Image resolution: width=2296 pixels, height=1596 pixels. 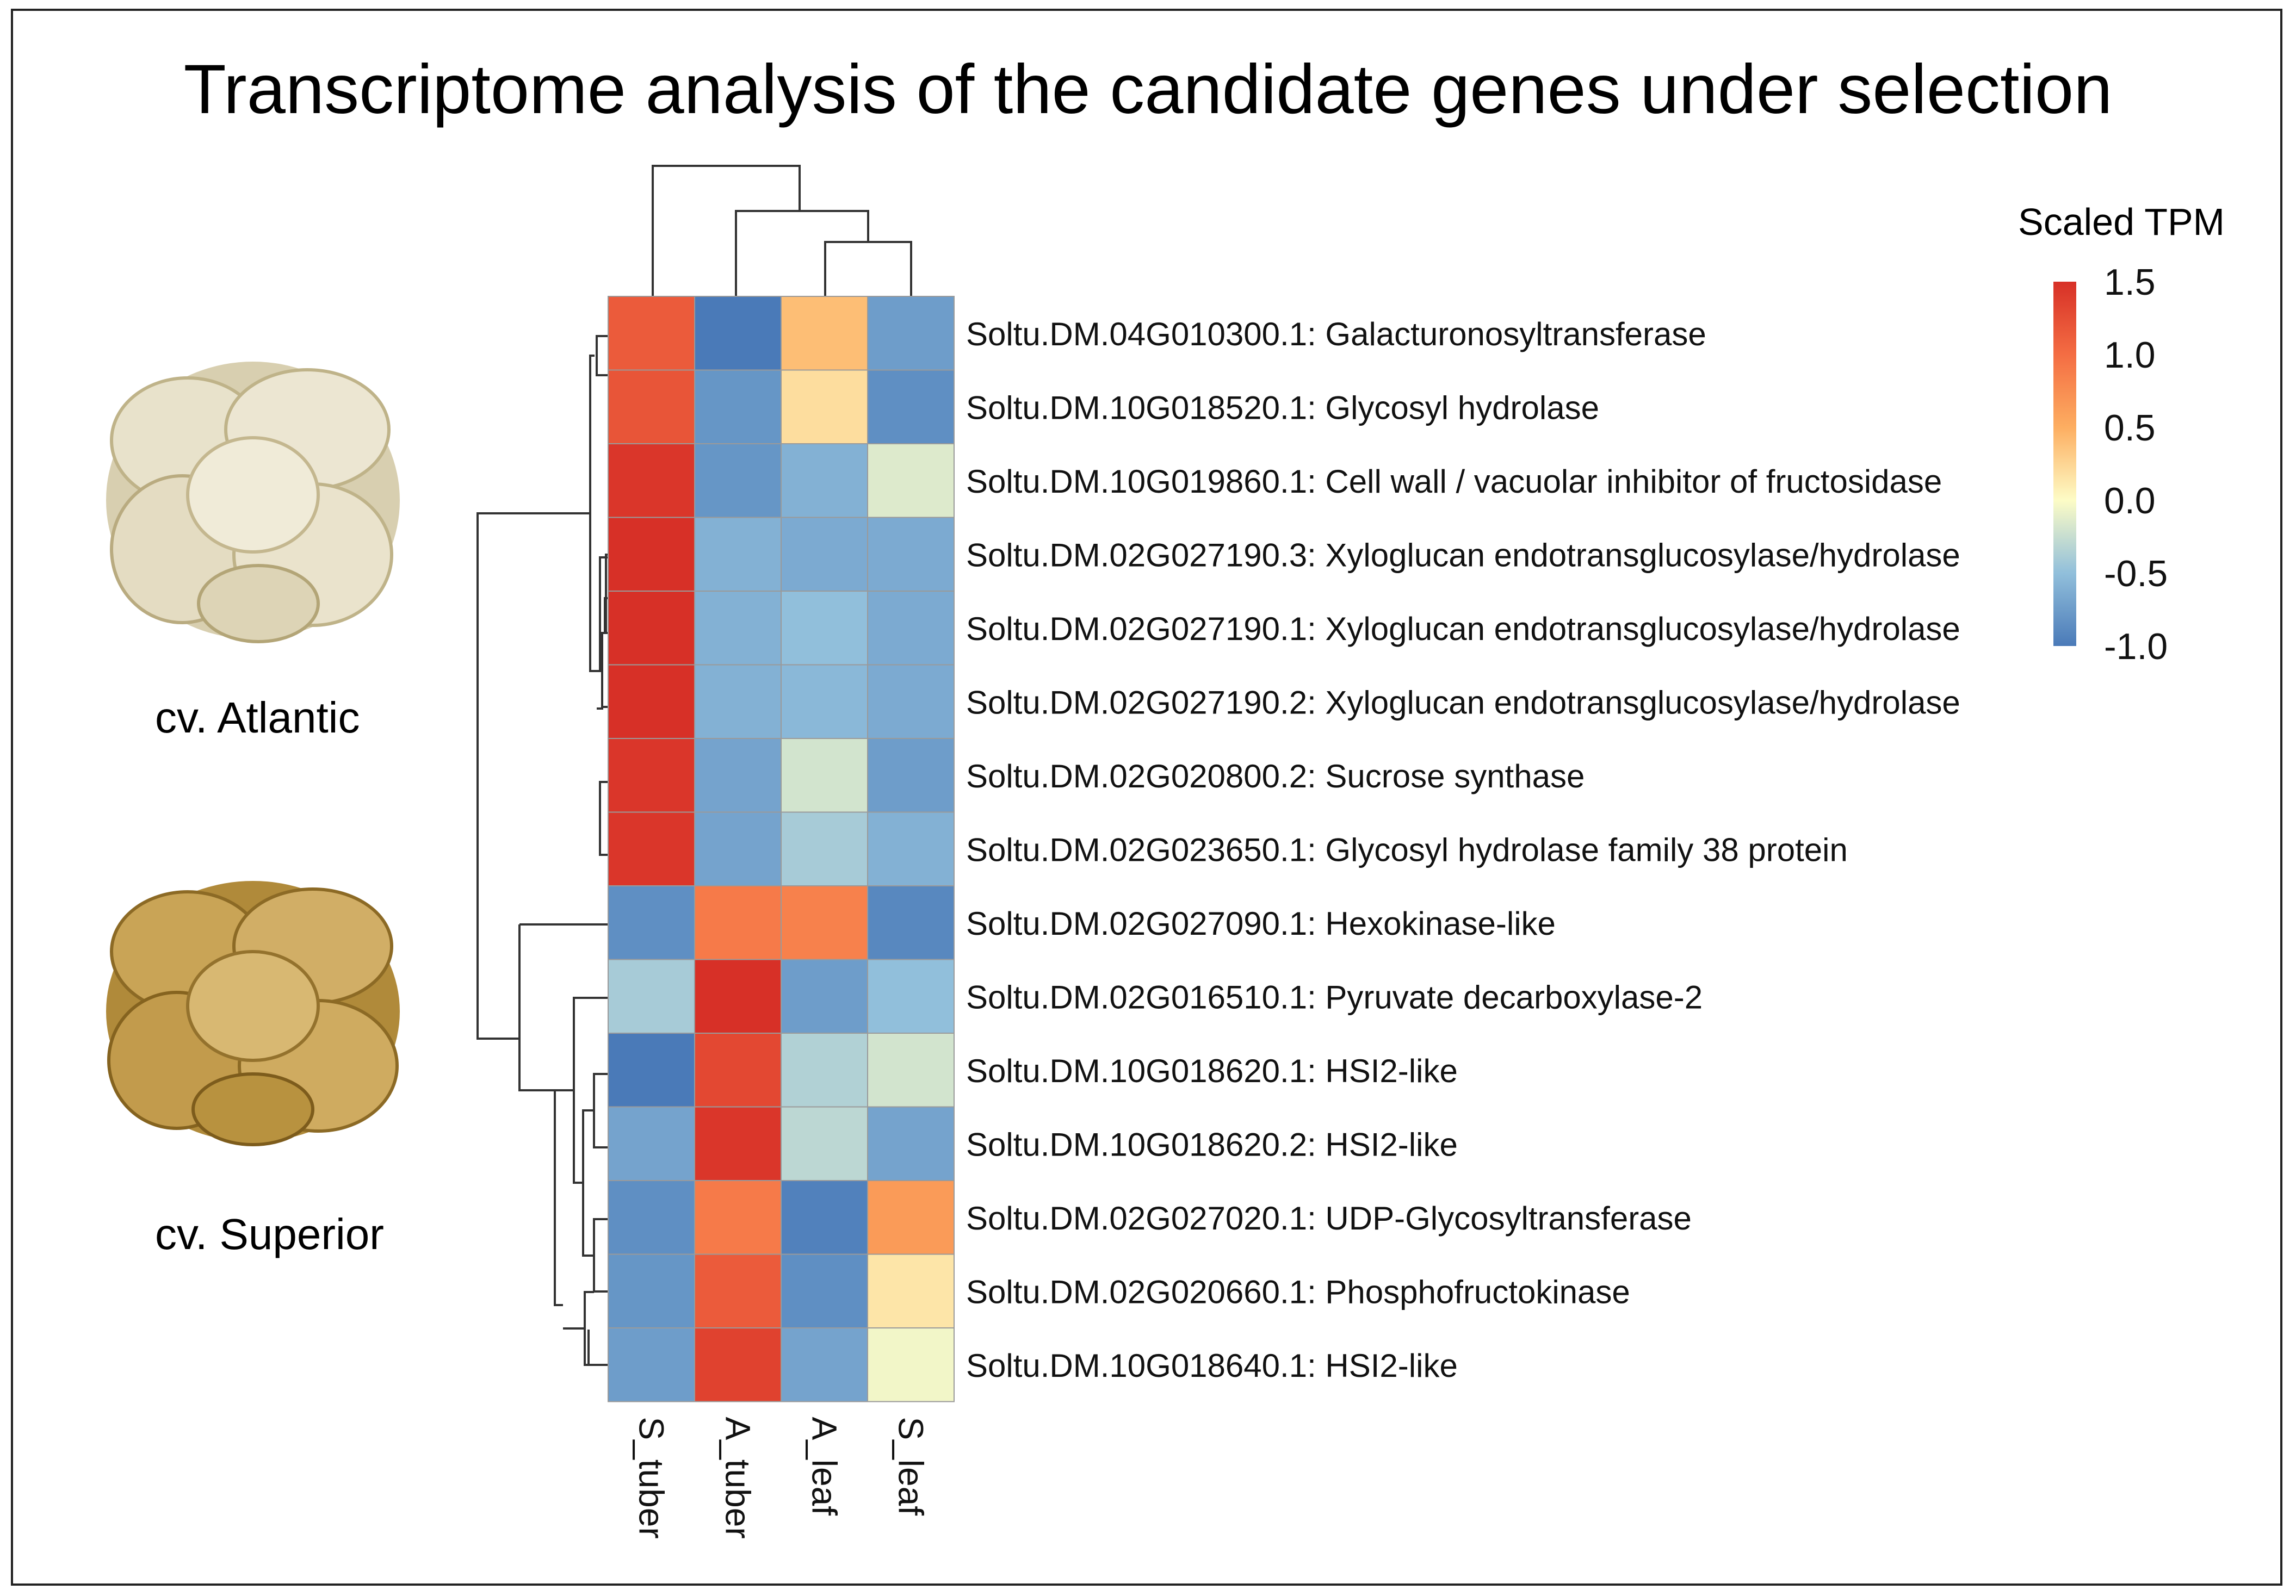 I want to click on color-legend: Scaled TPM 1.5 1.0 0.5 0.0 -0.5 -1.0, so click(x=2121, y=434).